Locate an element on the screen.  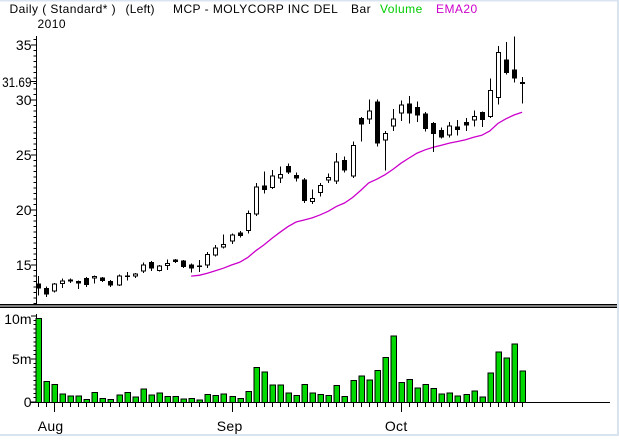
svg-text: 5m is located at coordinates (21, 359).